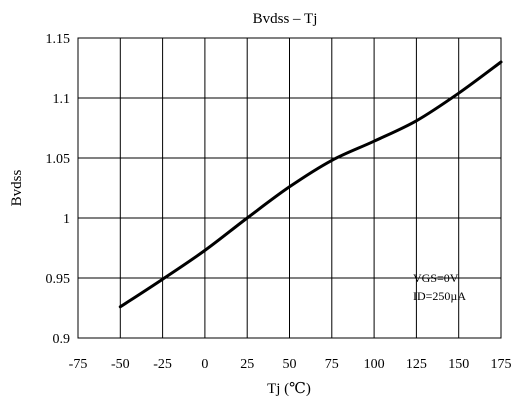  What do you see at coordinates (58, 159) in the screenshot?
I see `y-tick-label: 1.05` at bounding box center [58, 159].